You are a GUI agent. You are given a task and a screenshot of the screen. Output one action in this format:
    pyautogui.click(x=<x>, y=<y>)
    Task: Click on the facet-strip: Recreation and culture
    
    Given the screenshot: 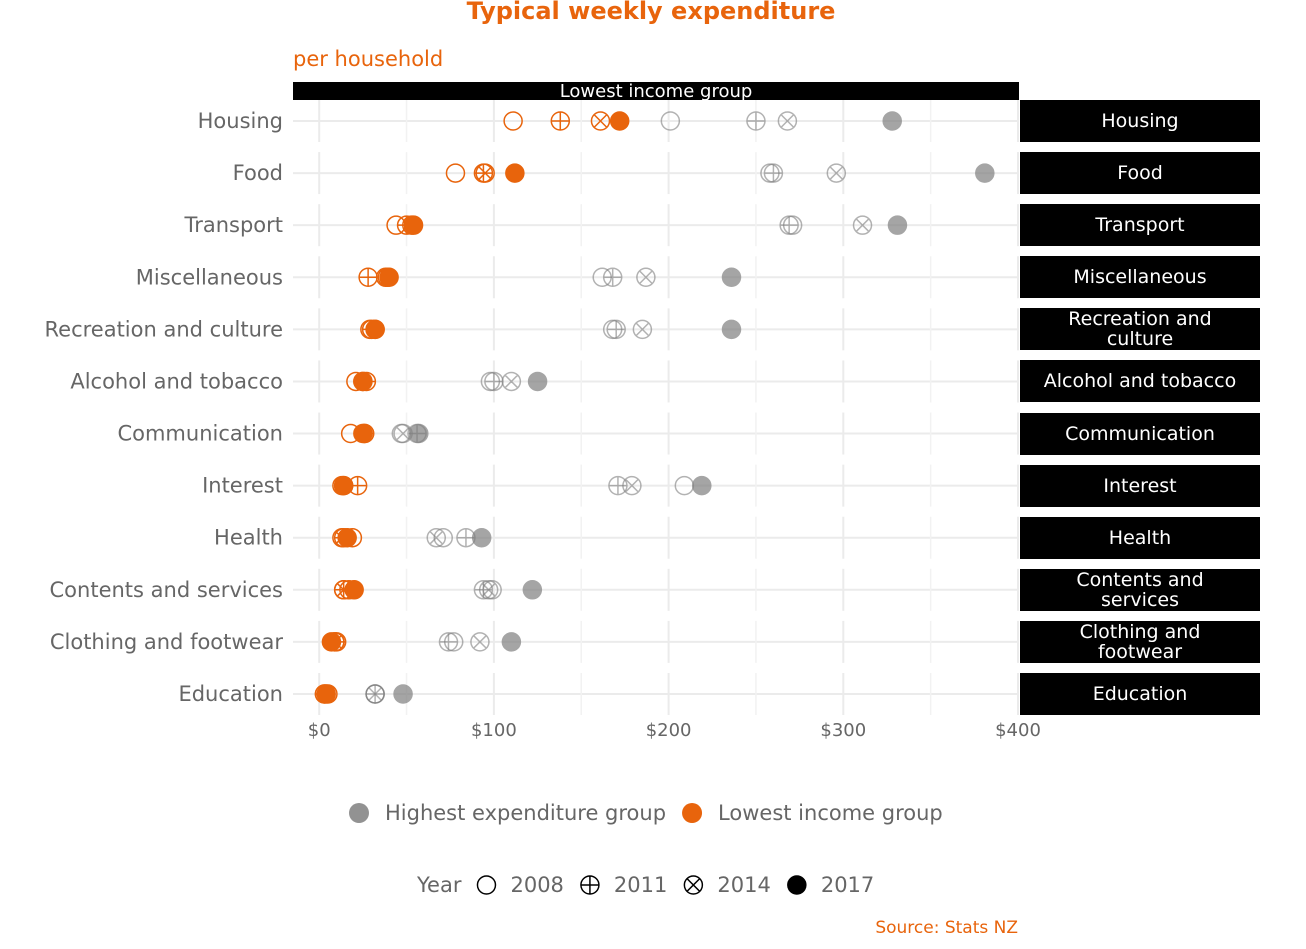 What is the action you would take?
    pyautogui.click(x=1140, y=329)
    